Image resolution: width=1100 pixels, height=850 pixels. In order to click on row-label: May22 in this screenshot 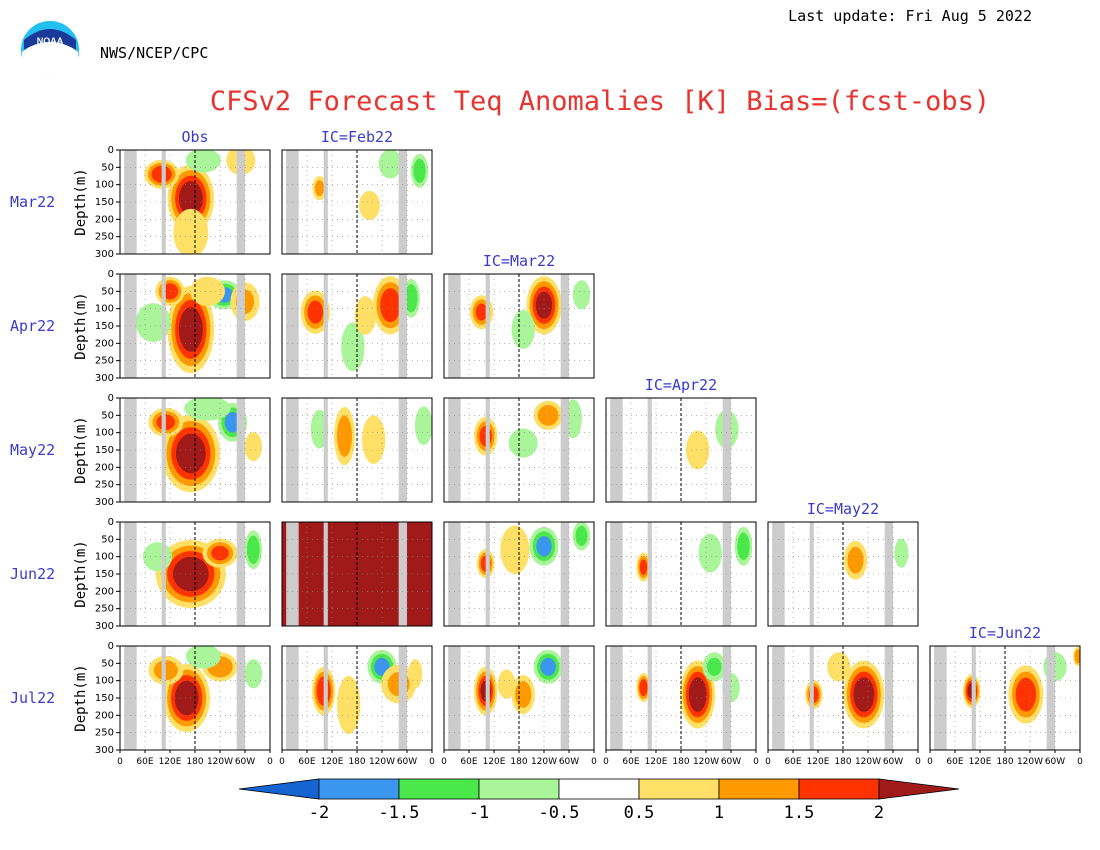, I will do `click(32, 450)`.